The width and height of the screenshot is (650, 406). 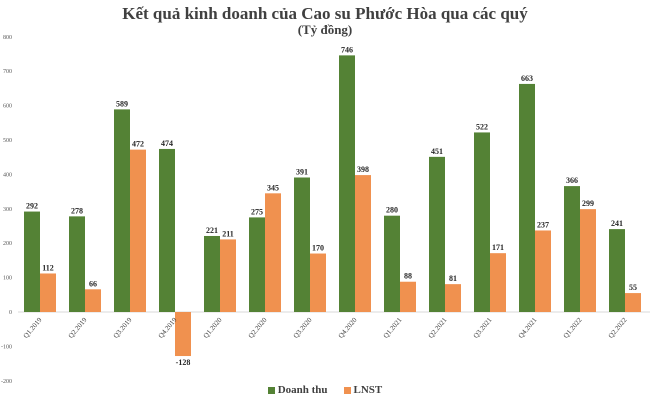 I want to click on y-tick-label: 200, so click(x=7, y=244).